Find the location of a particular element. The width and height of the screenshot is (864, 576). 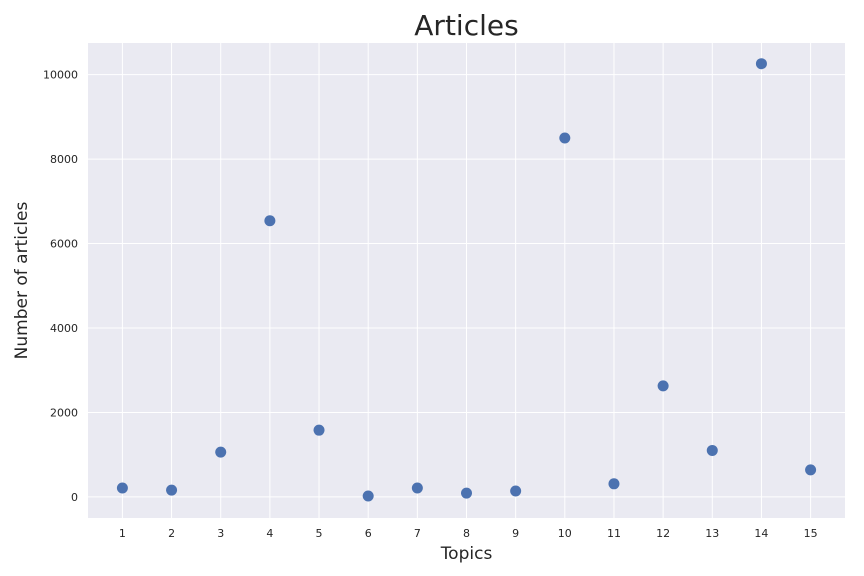

x-tick-label: 14 is located at coordinates (761, 533).